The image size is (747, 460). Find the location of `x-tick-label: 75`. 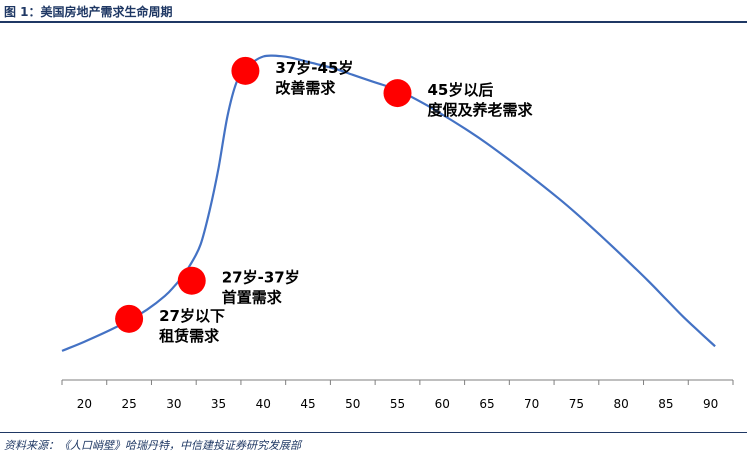

x-tick-label: 75 is located at coordinates (576, 404).